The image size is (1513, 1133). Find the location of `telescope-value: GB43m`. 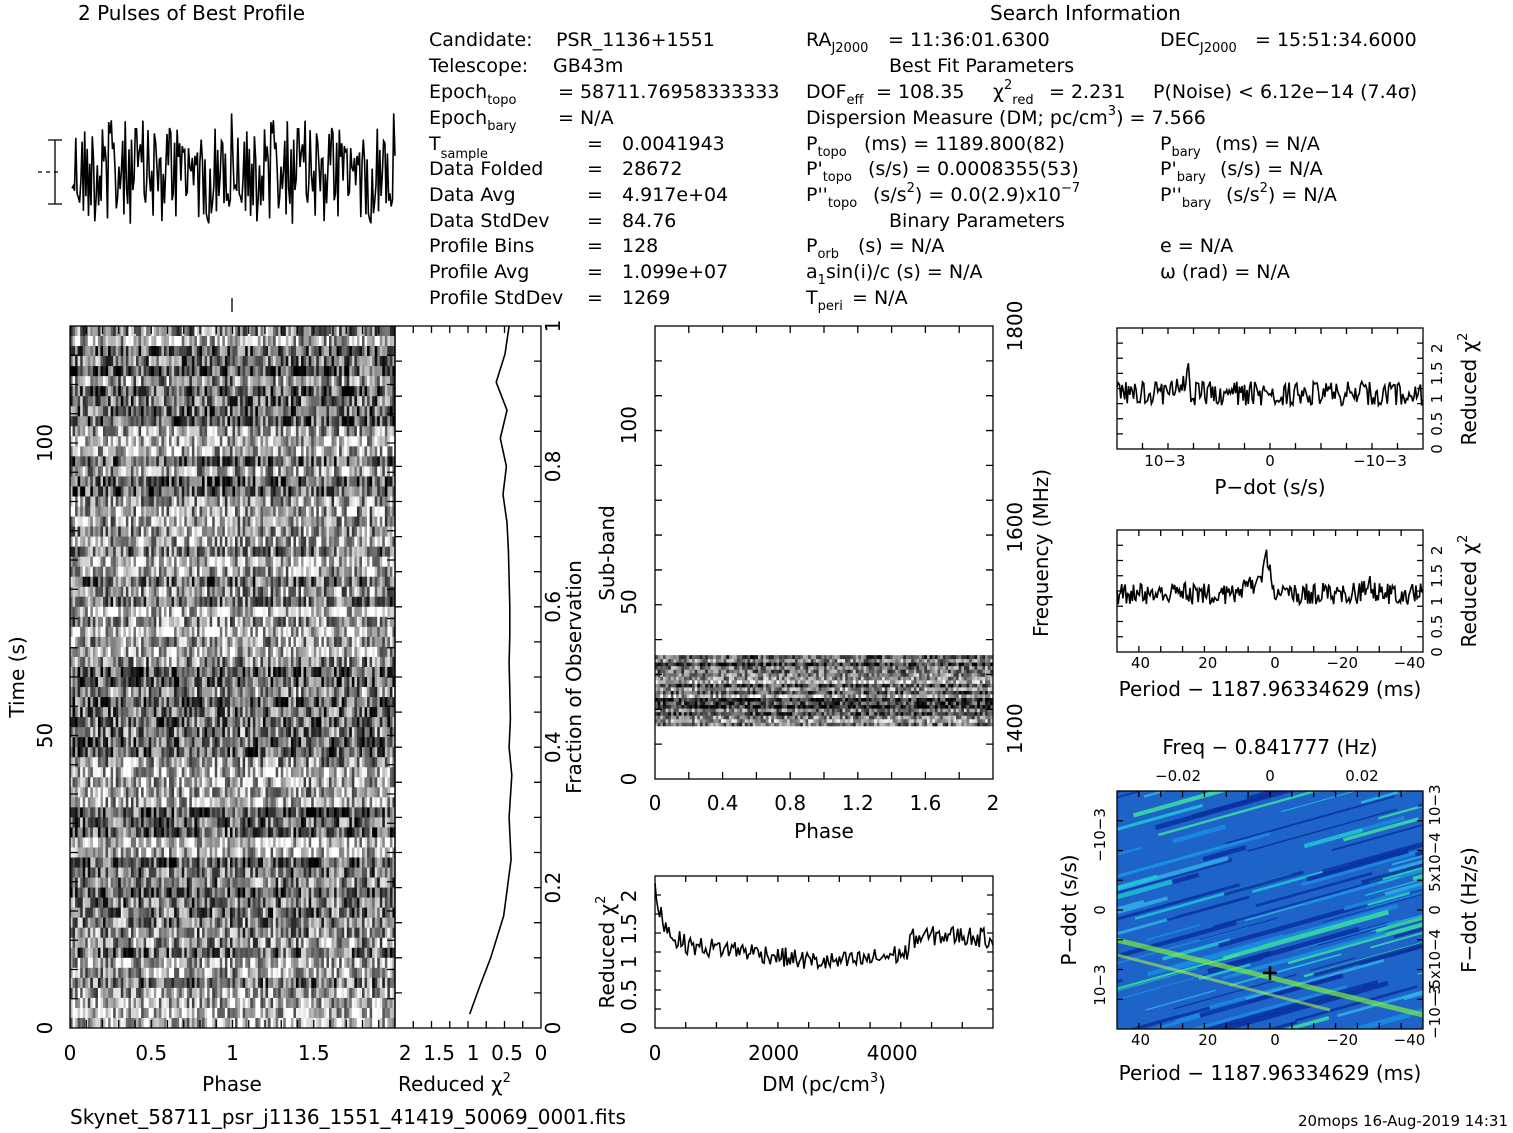

telescope-value: GB43m is located at coordinates (588, 66).